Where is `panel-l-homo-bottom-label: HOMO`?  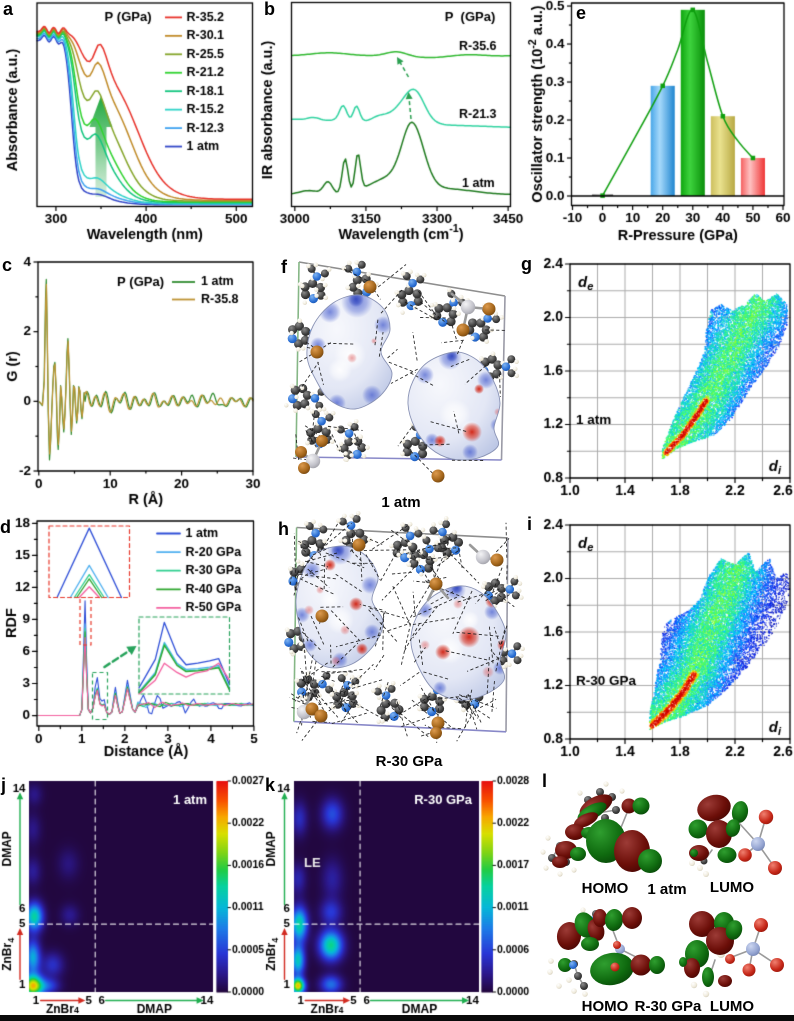 panel-l-homo-bottom-label: HOMO is located at coordinates (605, 1006).